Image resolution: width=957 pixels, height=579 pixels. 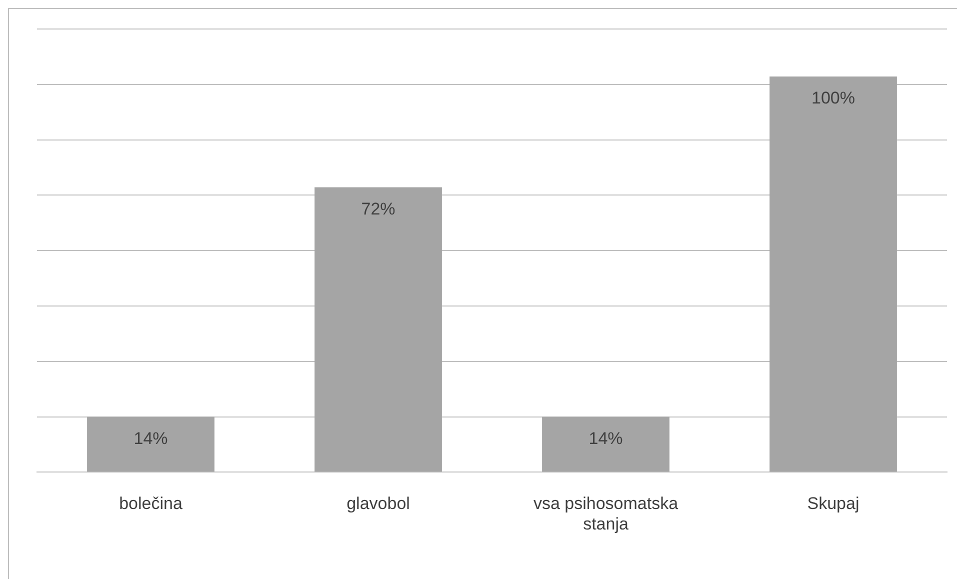 I want to click on x-tick-label: vsa psihosomatska stanja, so click(x=606, y=514).